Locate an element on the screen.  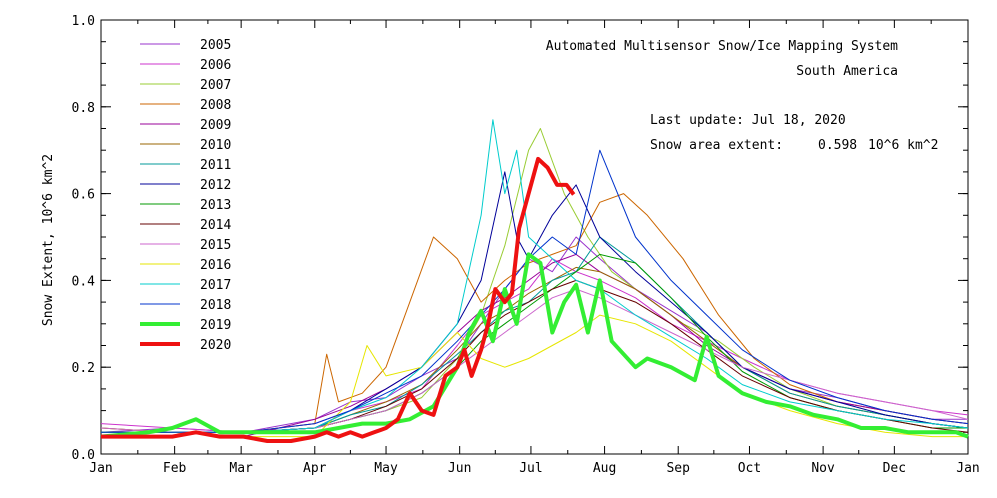
x-tick-label: Nov is located at coordinates (823, 468).